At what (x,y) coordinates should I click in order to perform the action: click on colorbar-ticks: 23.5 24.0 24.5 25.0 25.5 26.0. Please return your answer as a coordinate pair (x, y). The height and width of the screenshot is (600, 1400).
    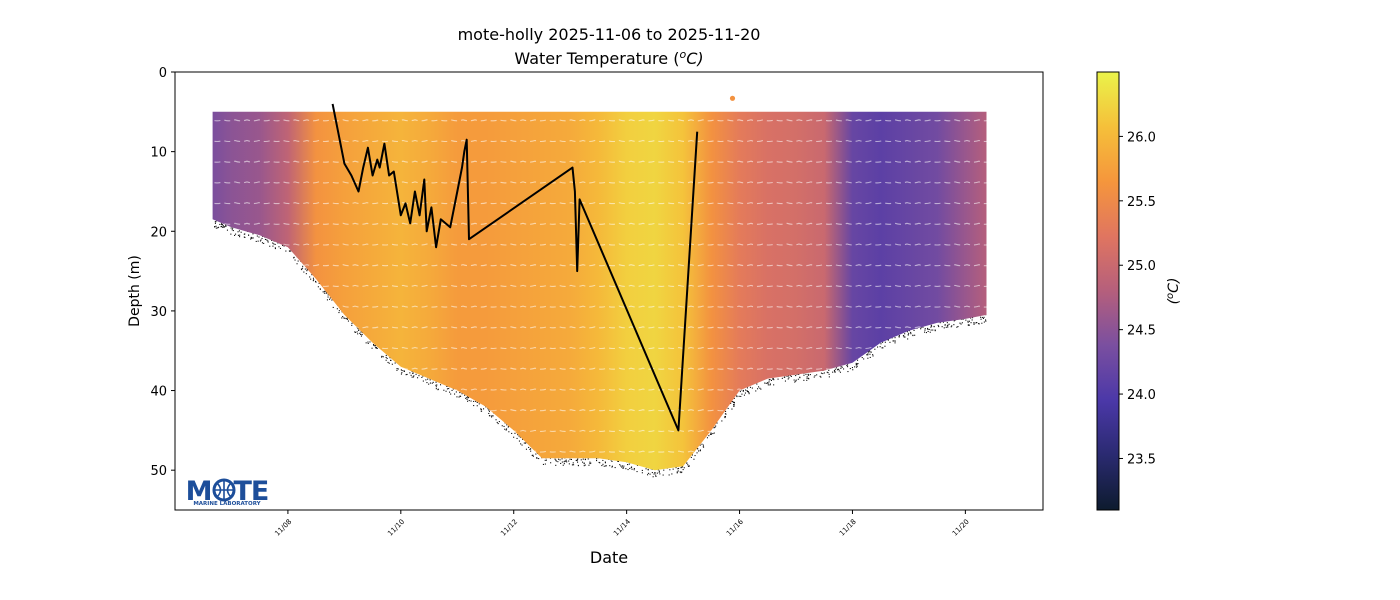
    Looking at the image, I should click on (1137, 298).